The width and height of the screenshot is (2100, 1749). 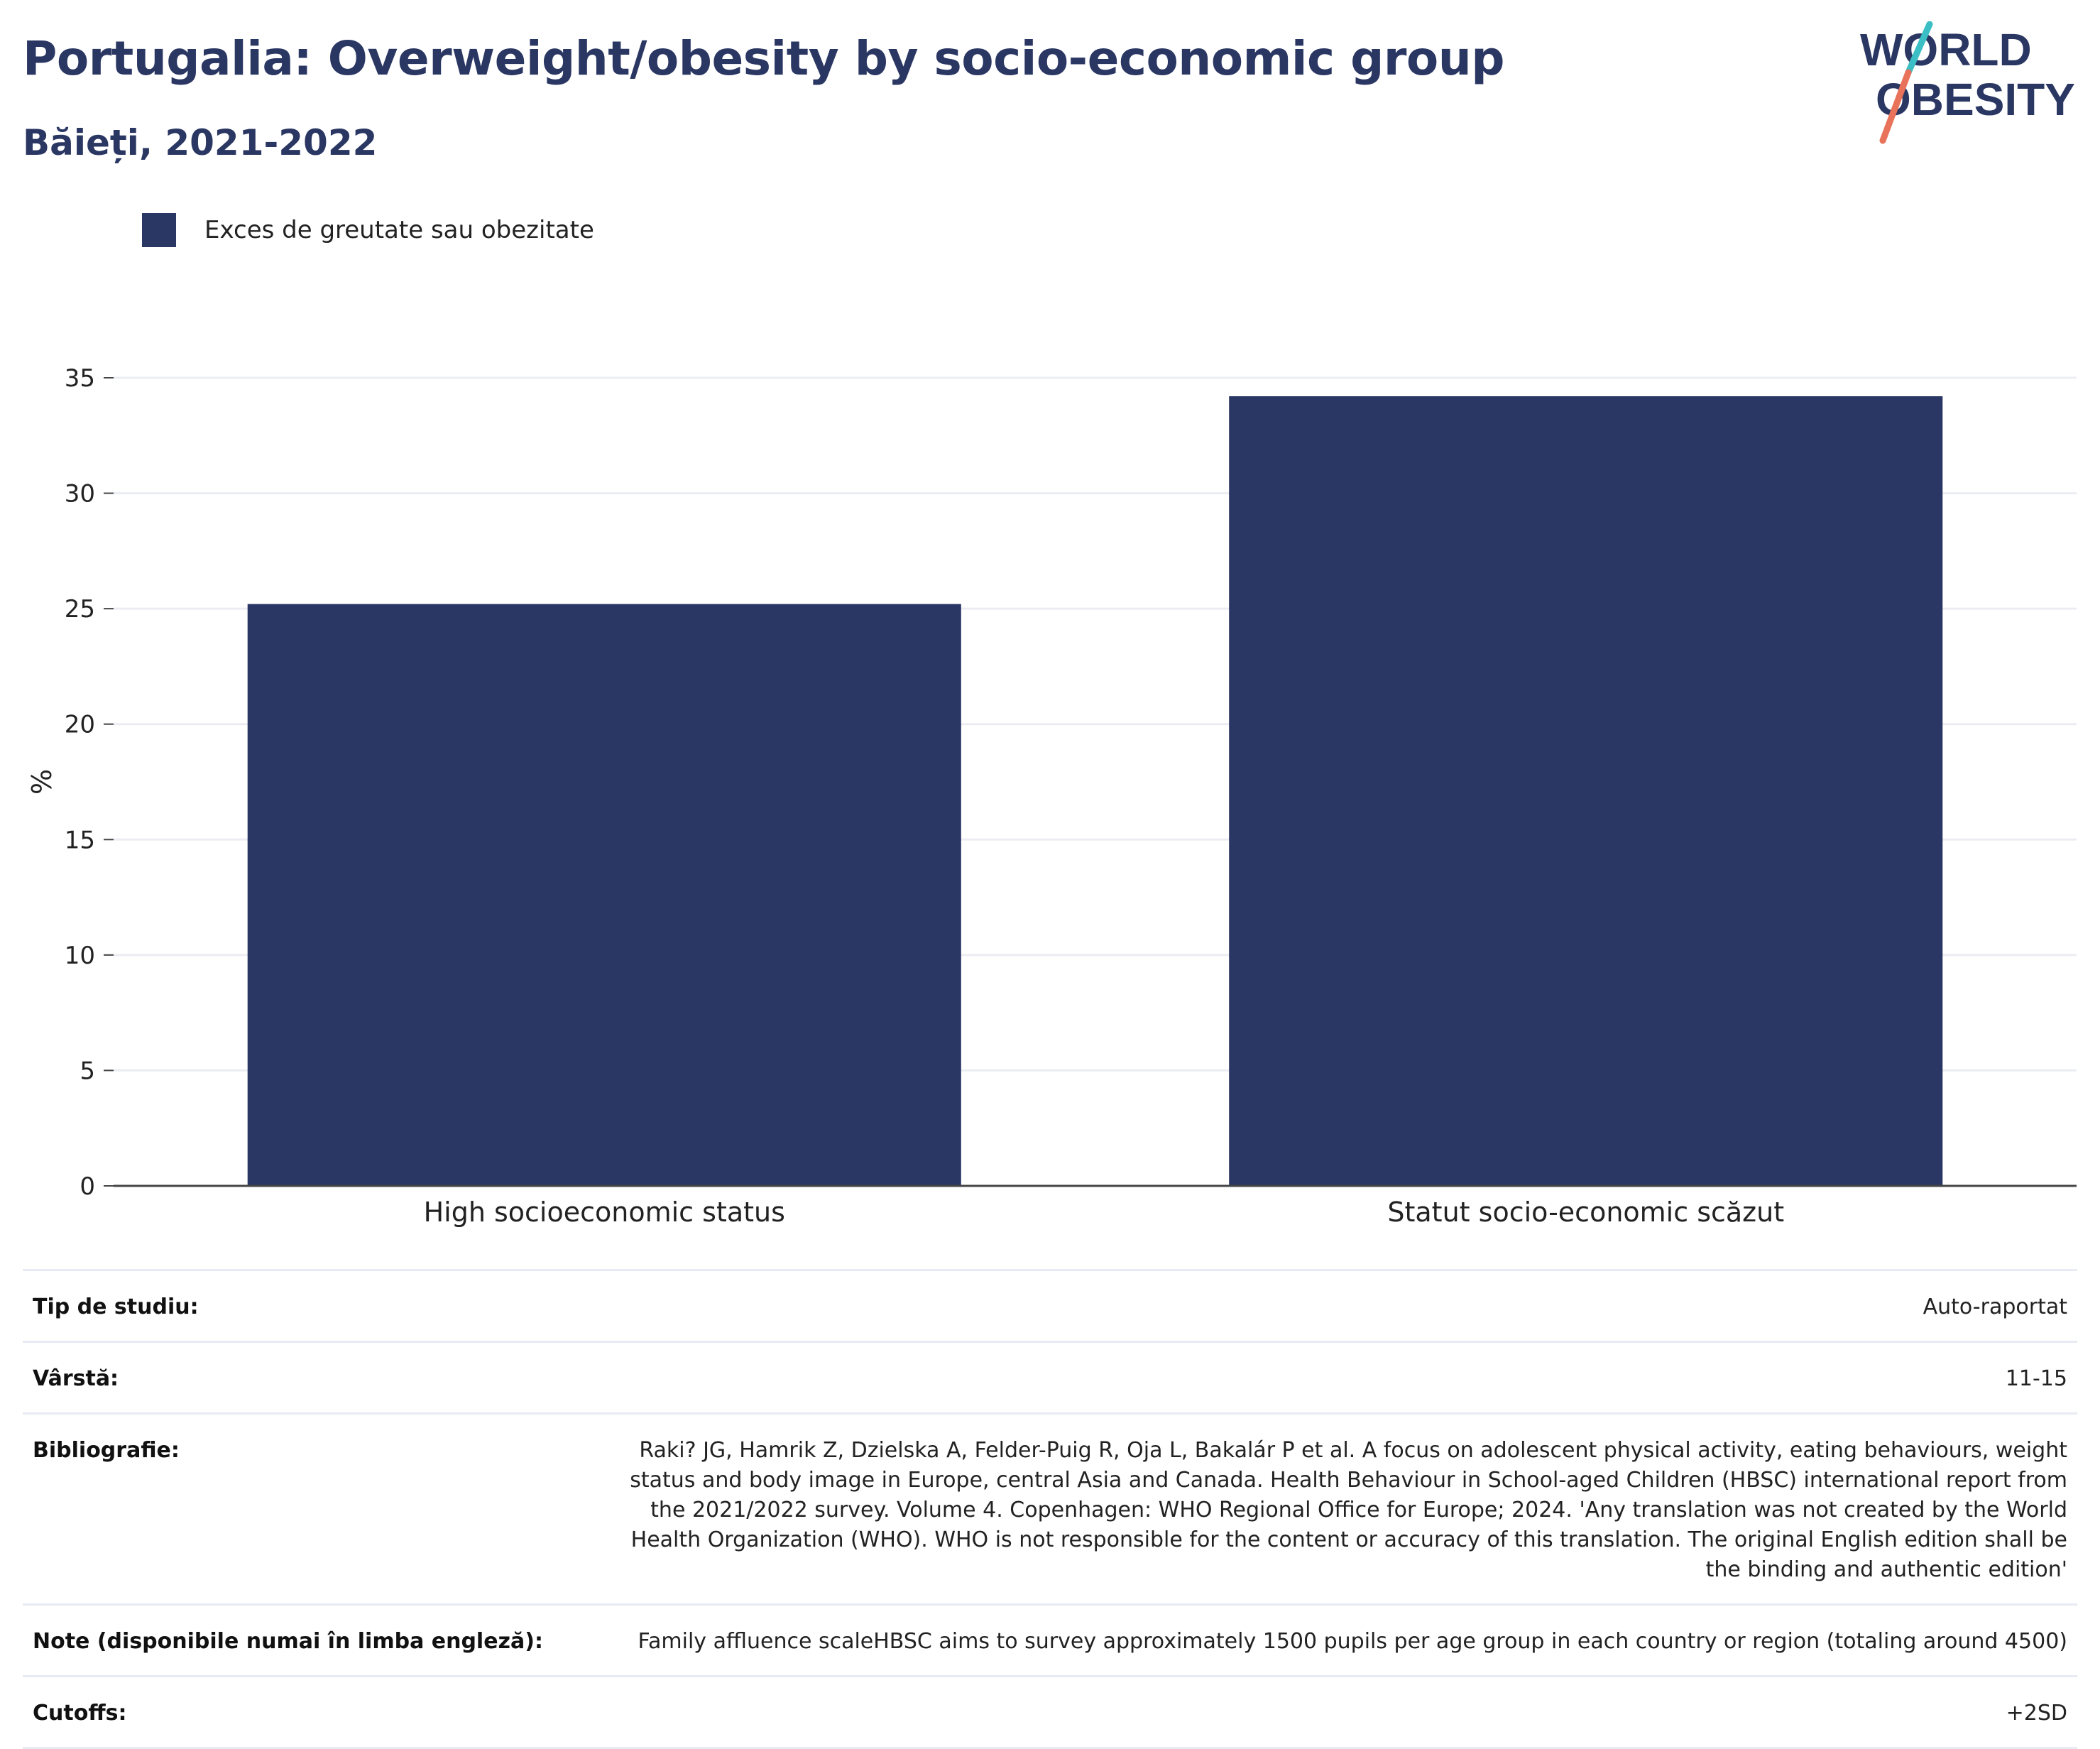 What do you see at coordinates (1919, 48) in the screenshot?
I see `logo-slash-top` at bounding box center [1919, 48].